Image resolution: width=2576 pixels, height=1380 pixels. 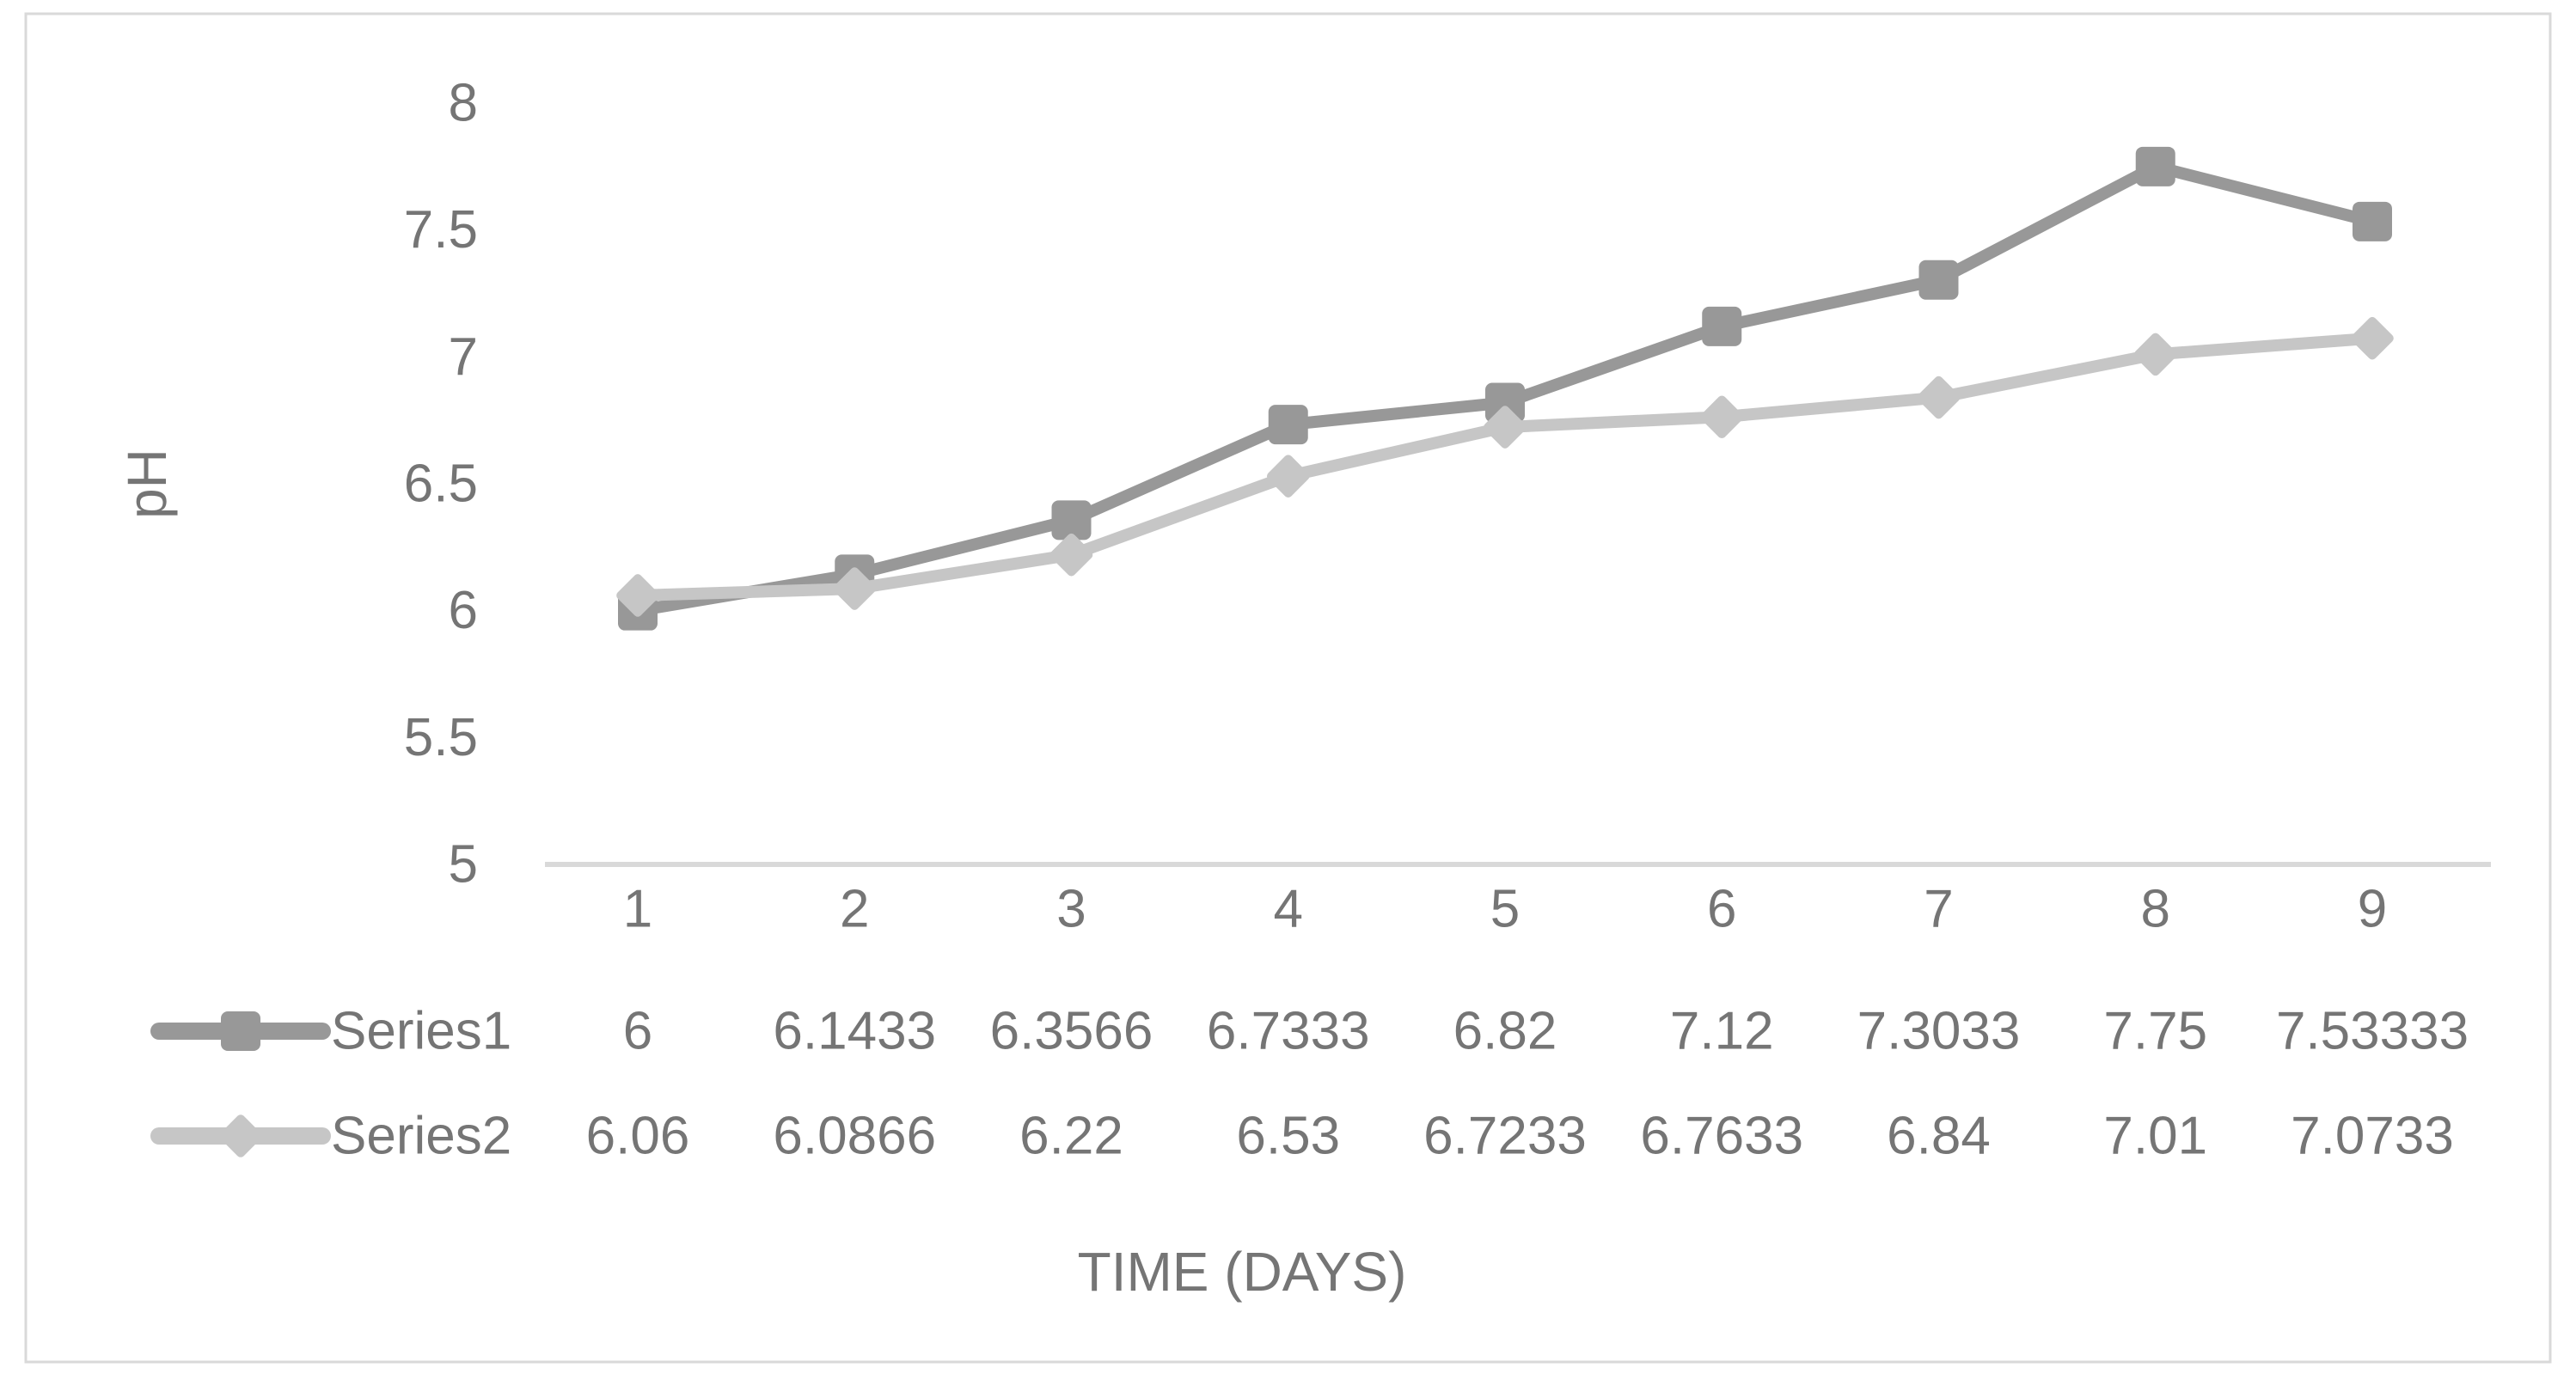 I want to click on y-tick-label: 6.5, so click(x=441, y=485).